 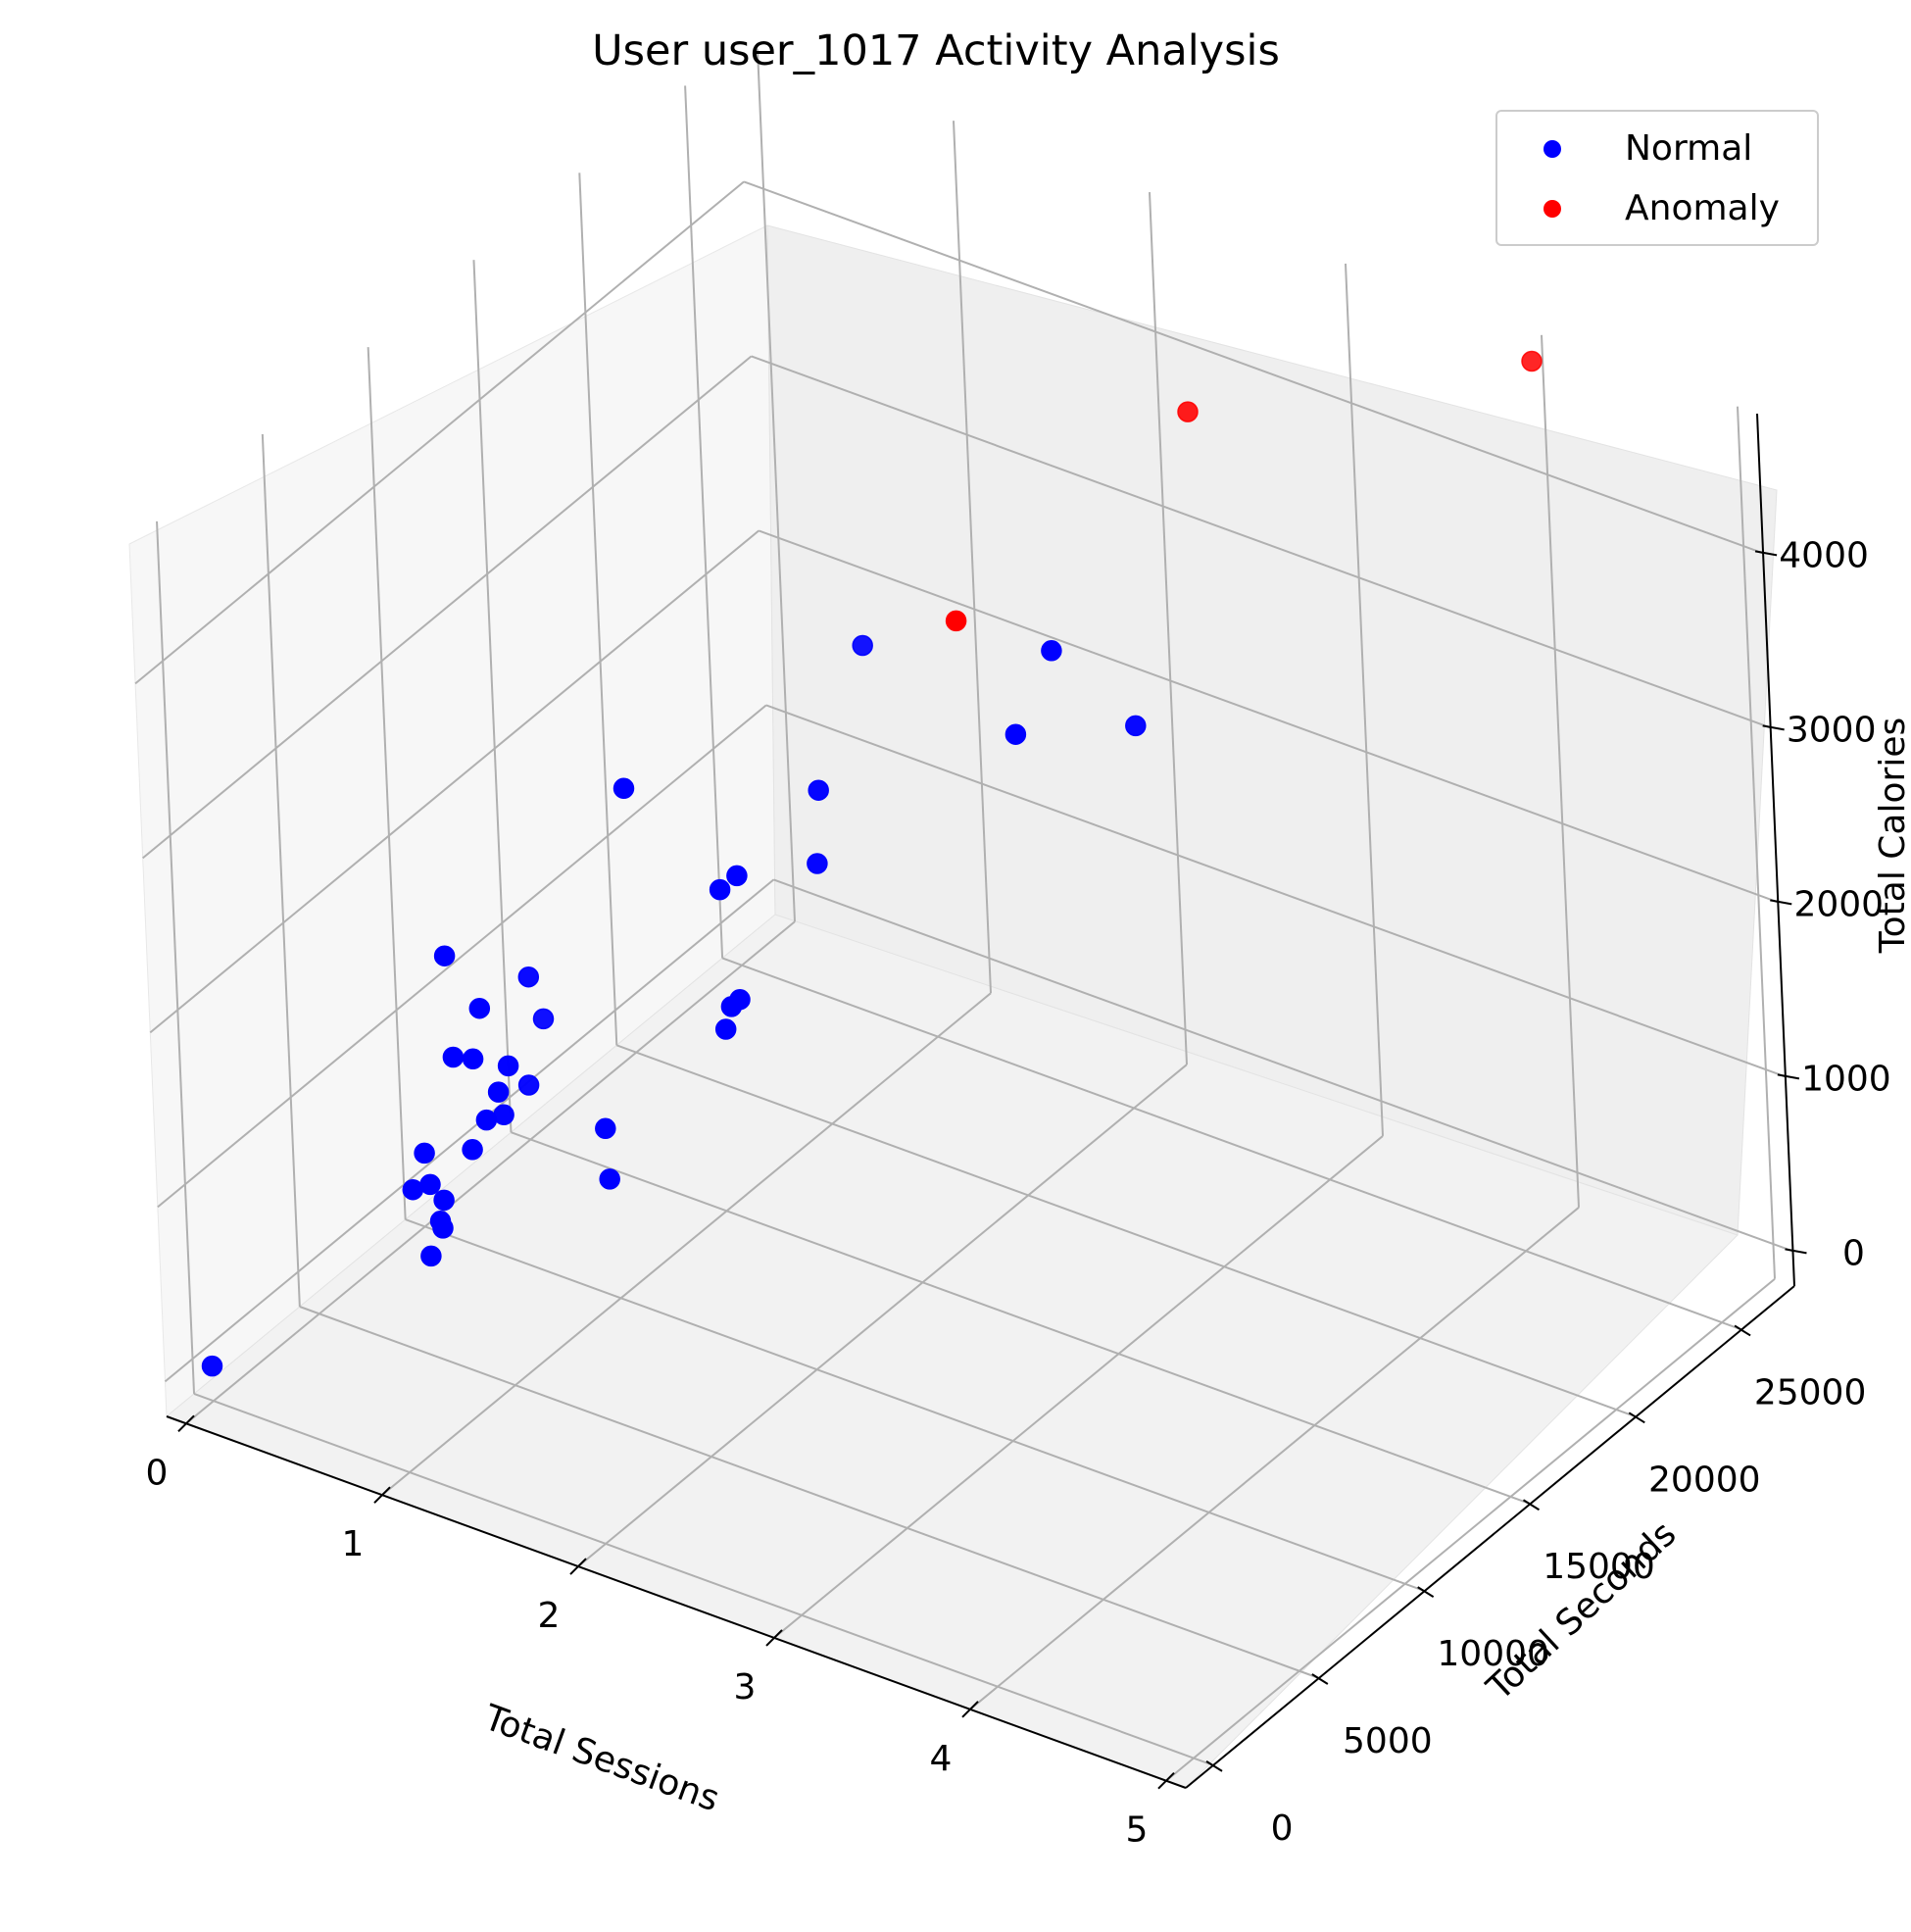 What do you see at coordinates (1824, 555) in the screenshot?
I see `z-tick-label: 4000` at bounding box center [1824, 555].